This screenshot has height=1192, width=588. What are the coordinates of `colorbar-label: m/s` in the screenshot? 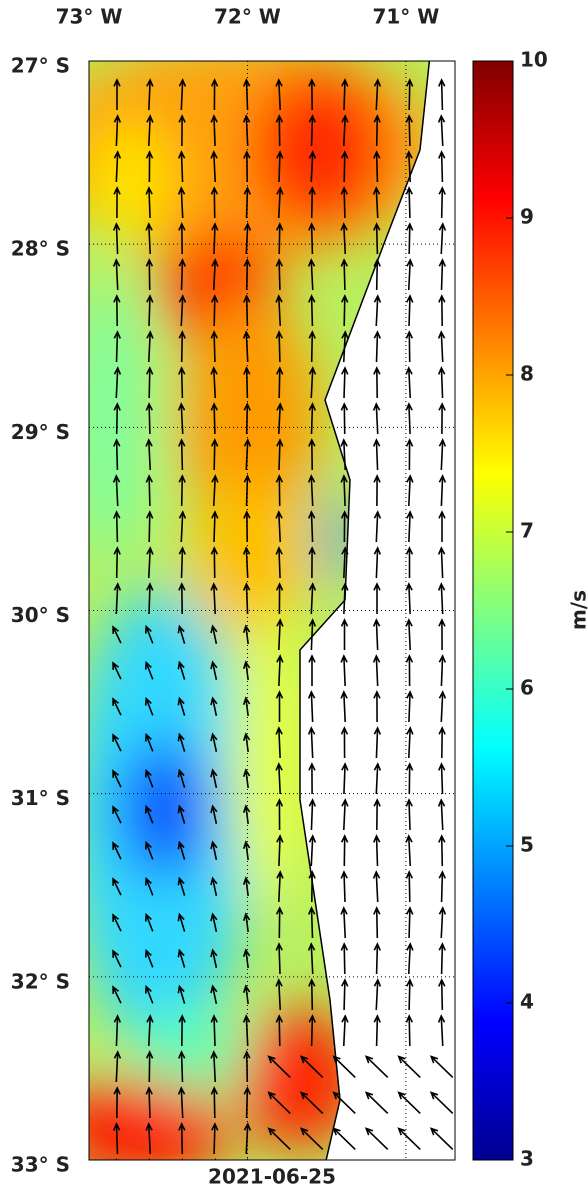 It's located at (577, 610).